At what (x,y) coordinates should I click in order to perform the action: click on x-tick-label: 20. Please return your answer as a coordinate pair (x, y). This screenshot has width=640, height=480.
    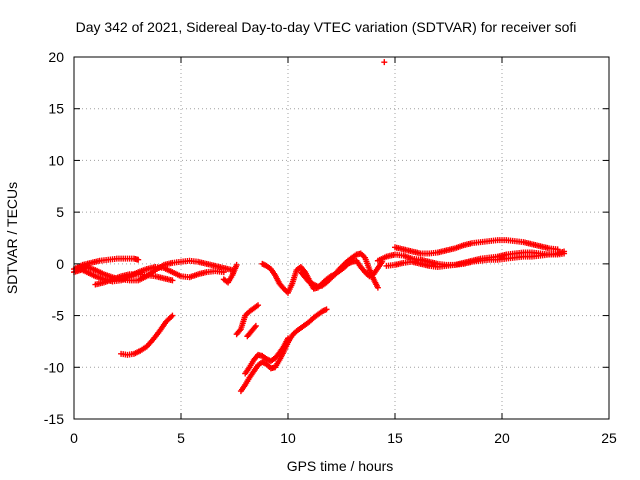
    Looking at the image, I should click on (502, 438).